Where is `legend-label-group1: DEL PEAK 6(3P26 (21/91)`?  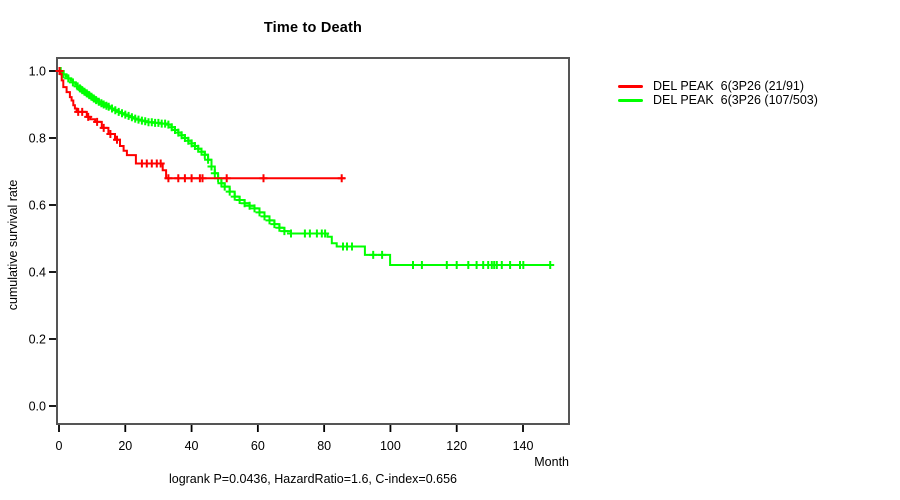
legend-label-group1: DEL PEAK 6(3P26 (21/91) is located at coordinates (729, 86).